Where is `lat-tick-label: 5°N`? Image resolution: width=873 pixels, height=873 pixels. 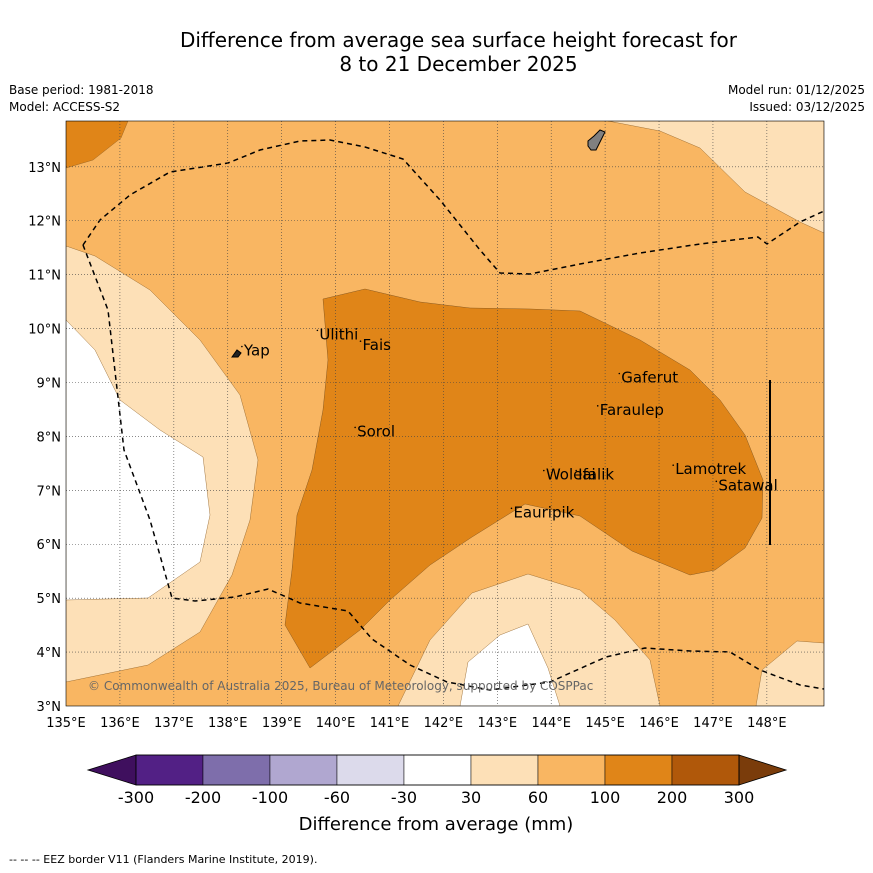
lat-tick-label: 5°N is located at coordinates (49, 599).